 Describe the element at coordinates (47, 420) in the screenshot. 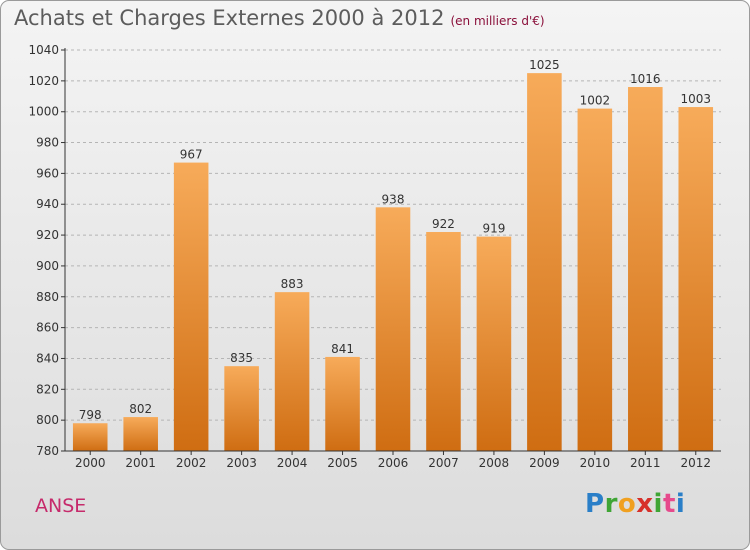

I see `y-tick-label: 800` at that location.